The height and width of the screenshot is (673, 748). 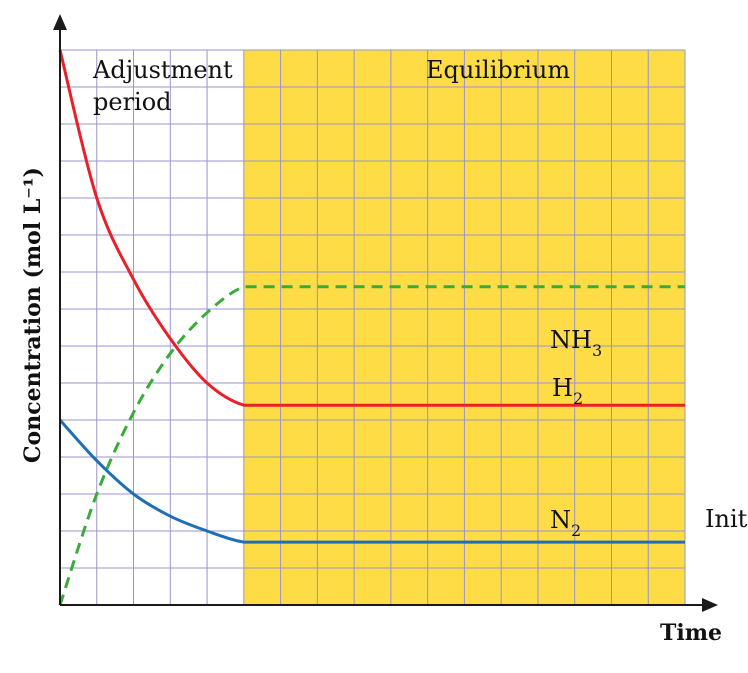 I want to click on annotation-text: Initi, so click(x=726, y=519).